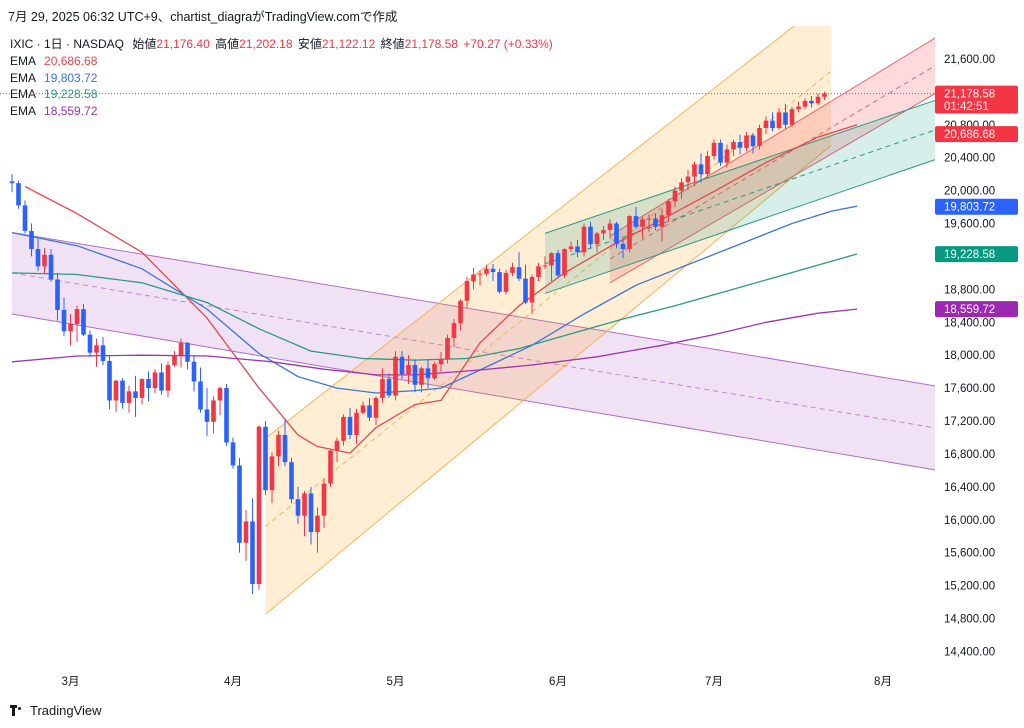  What do you see at coordinates (281, 61) in the screenshot?
I see `ema-legend-row: EMA 20,686.68` at bounding box center [281, 61].